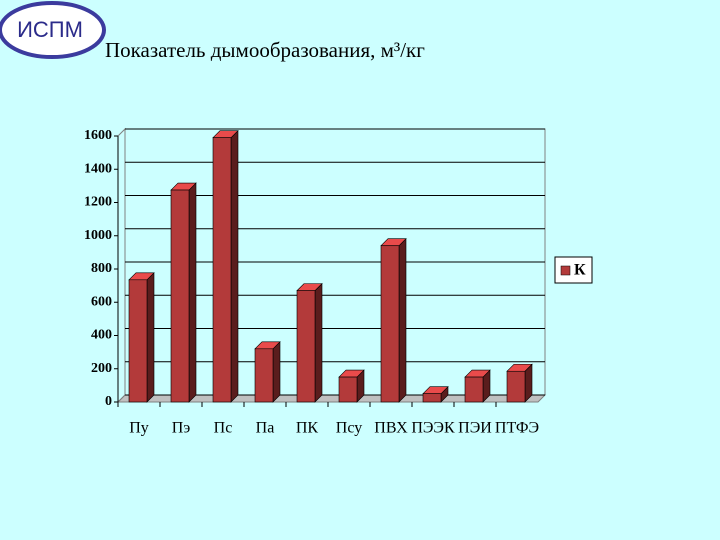  I want to click on x-tick-label: ПК, so click(307, 428).